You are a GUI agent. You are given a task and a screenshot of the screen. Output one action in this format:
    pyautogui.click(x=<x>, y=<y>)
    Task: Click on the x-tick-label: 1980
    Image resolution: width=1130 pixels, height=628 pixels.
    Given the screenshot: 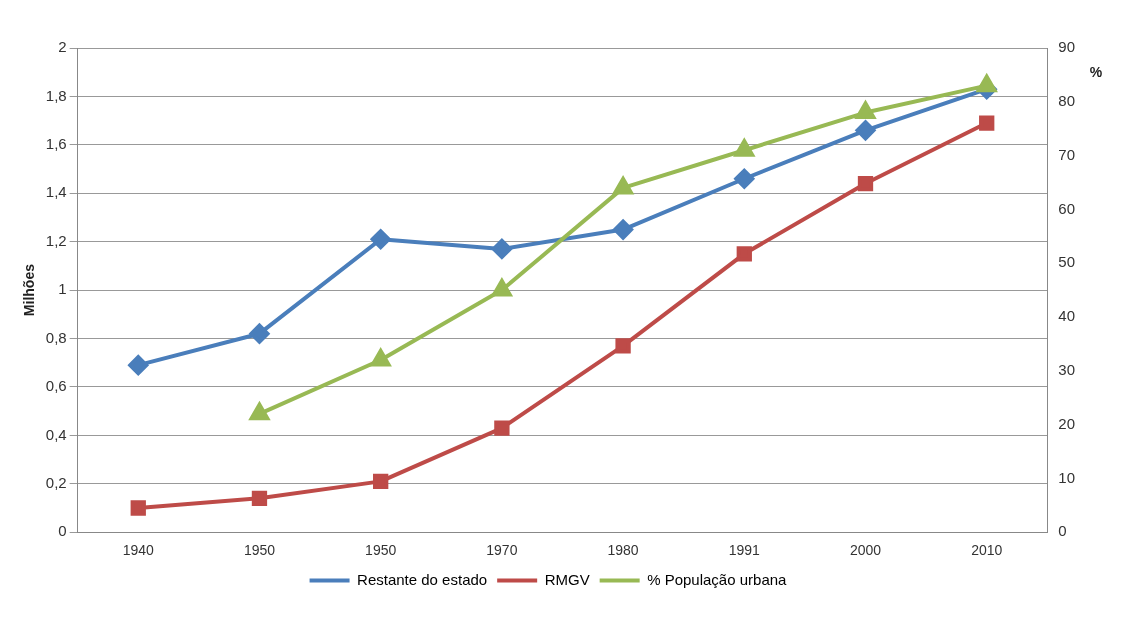 What is the action you would take?
    pyautogui.click(x=623, y=550)
    